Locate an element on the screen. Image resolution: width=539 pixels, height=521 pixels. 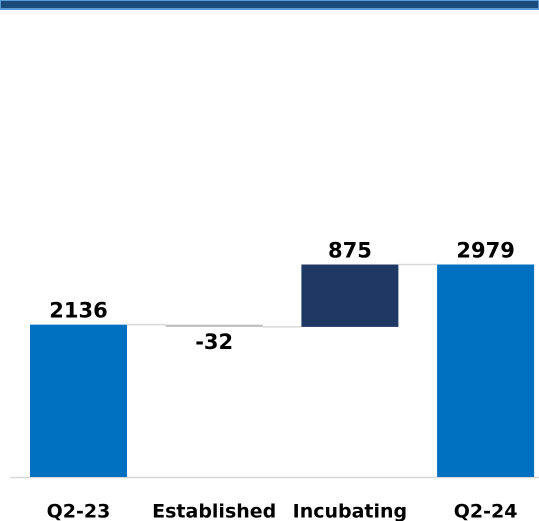
x-tick-label: Established is located at coordinates (214, 511).